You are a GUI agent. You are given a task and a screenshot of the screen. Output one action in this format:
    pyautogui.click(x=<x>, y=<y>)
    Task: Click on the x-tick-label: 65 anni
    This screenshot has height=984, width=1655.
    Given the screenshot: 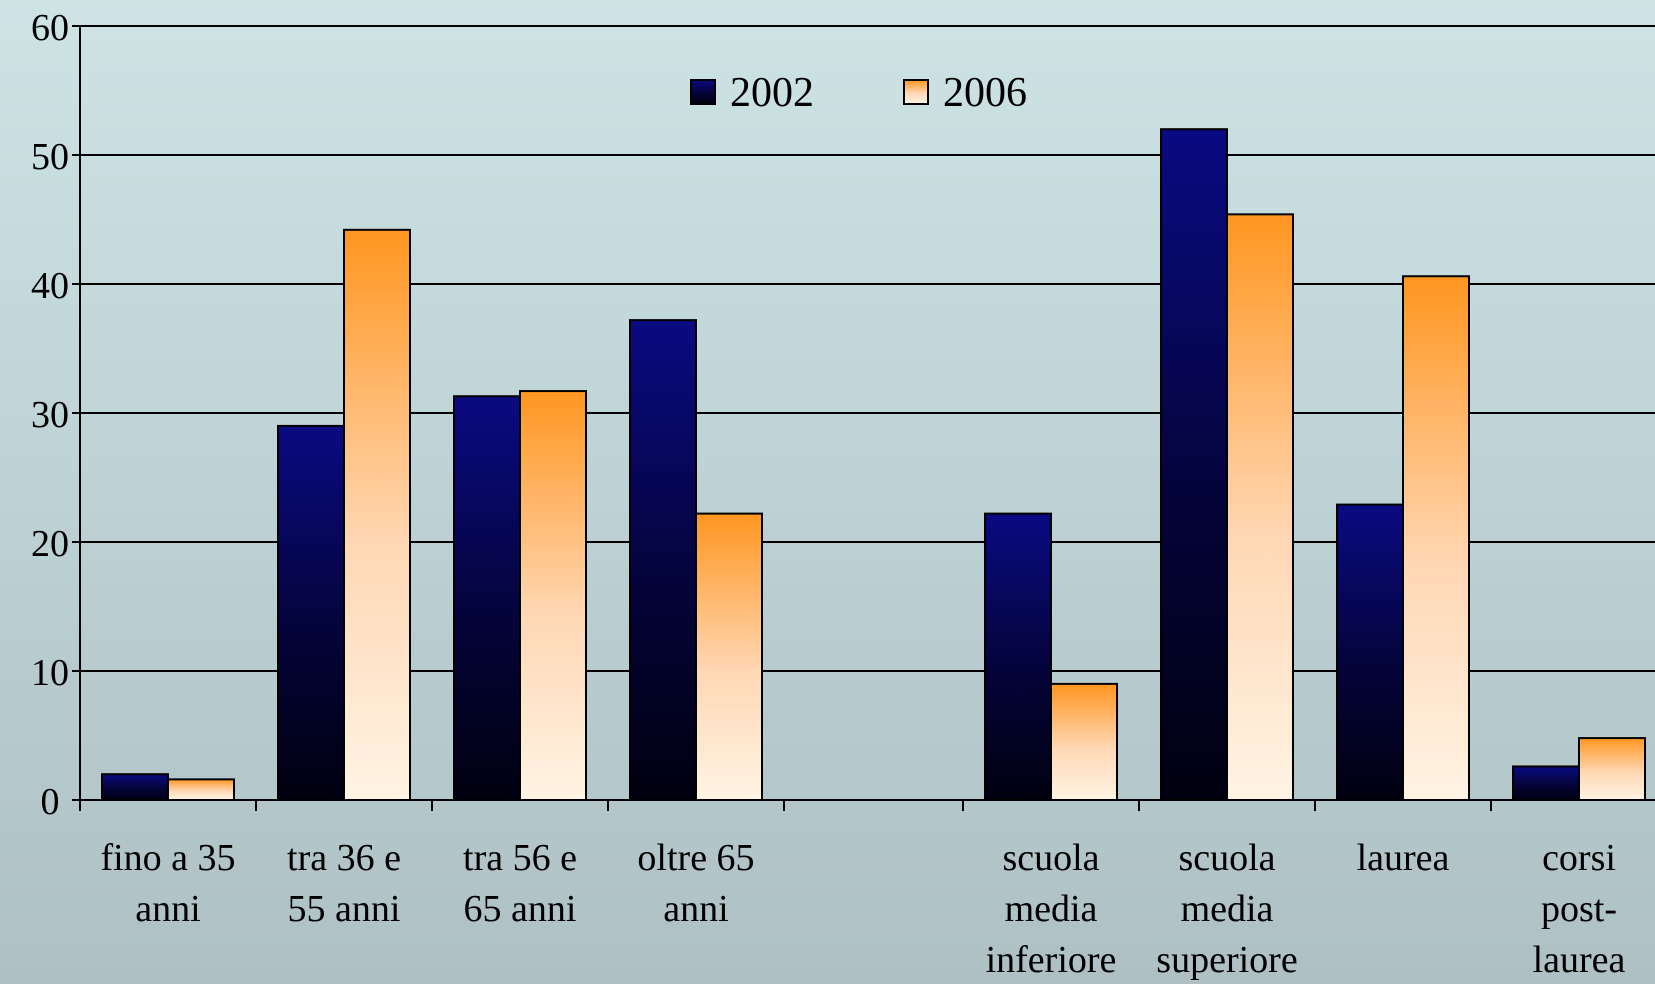 What is the action you would take?
    pyautogui.click(x=520, y=909)
    